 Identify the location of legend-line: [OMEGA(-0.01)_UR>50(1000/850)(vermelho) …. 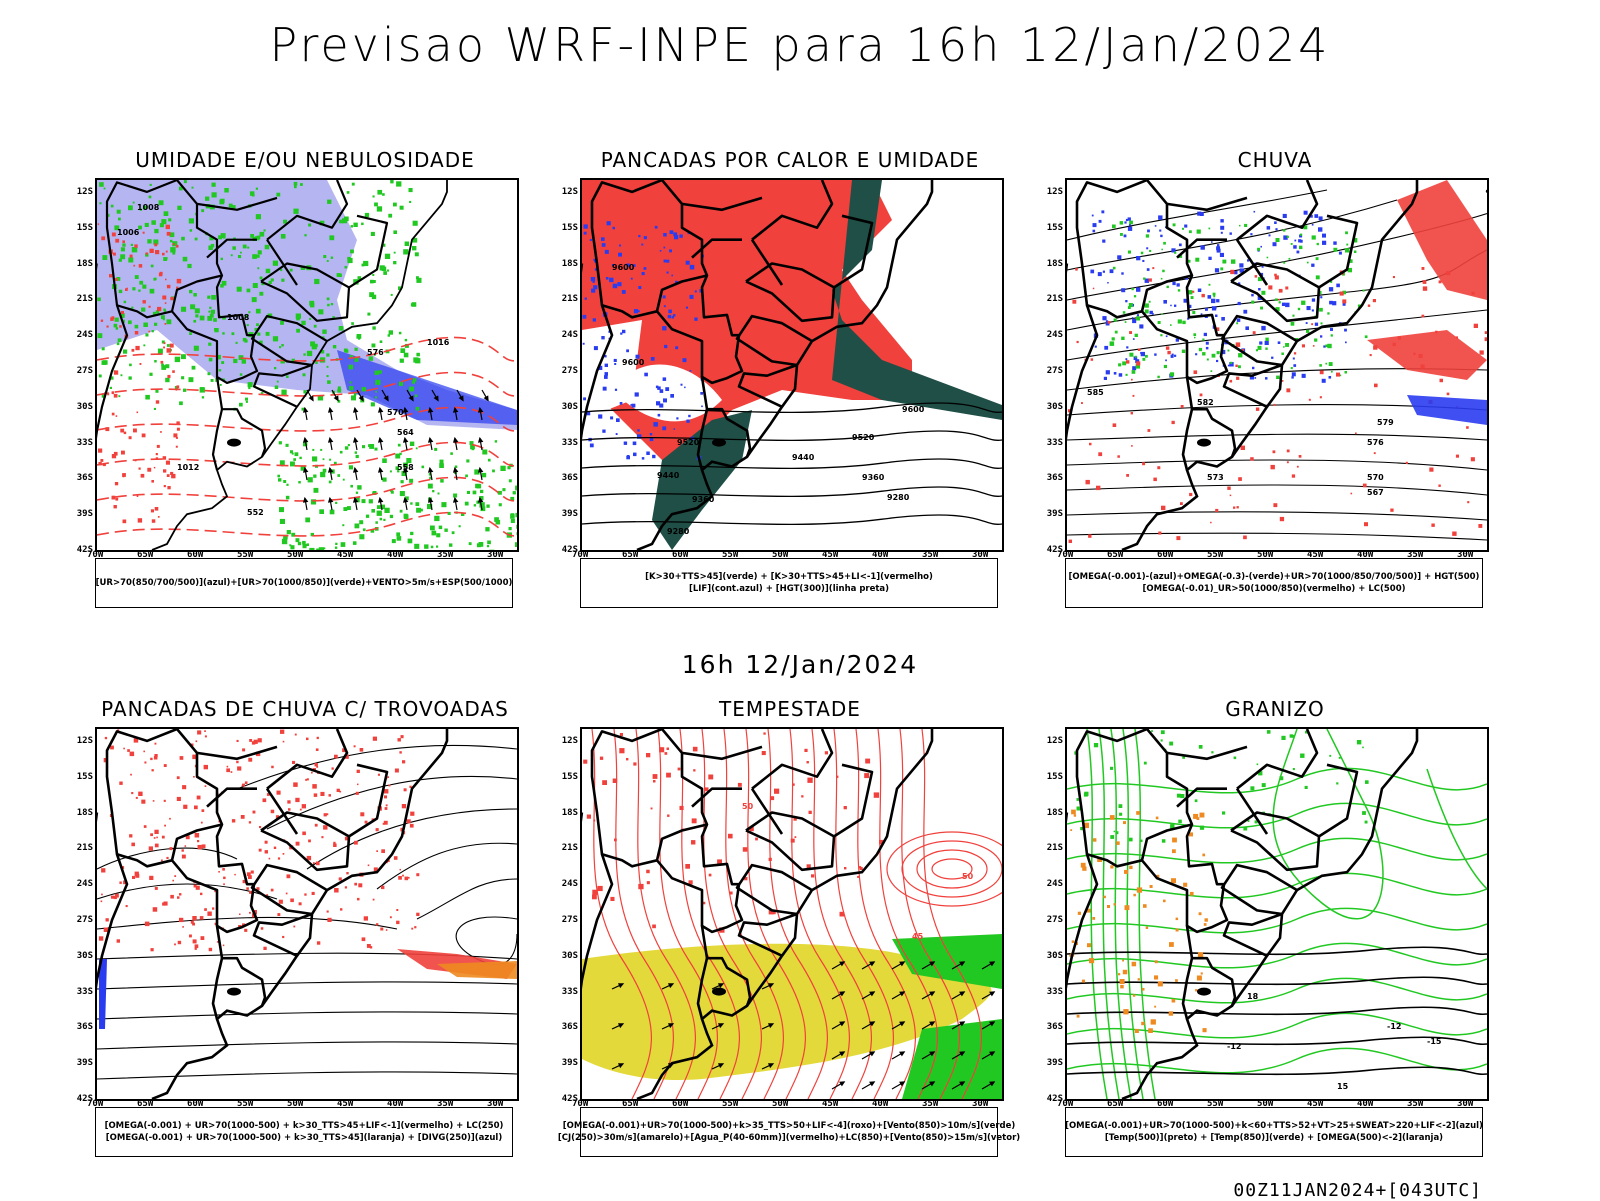
(1273, 589).